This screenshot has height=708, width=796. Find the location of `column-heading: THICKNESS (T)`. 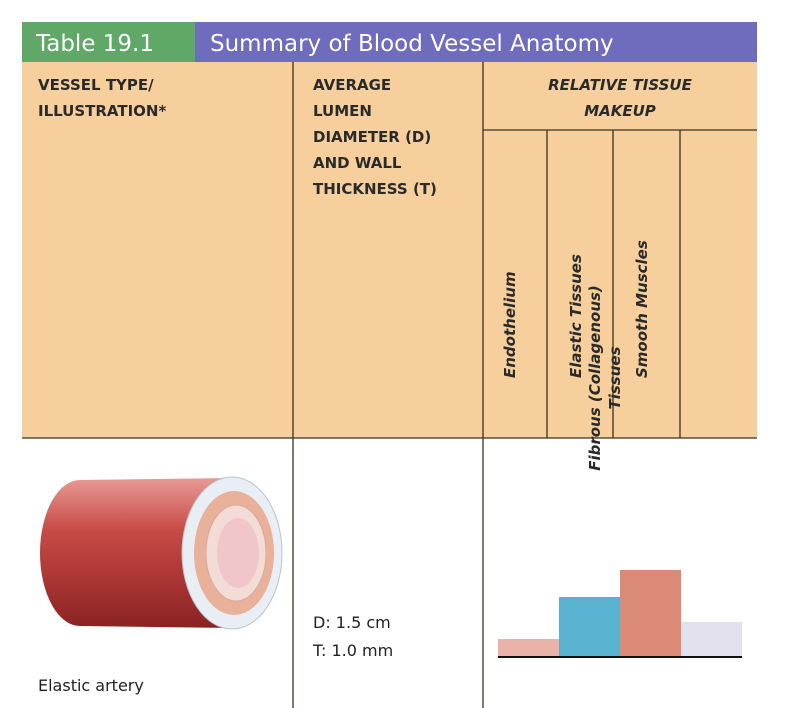

column-heading: THICKNESS (T) is located at coordinates (375, 189).